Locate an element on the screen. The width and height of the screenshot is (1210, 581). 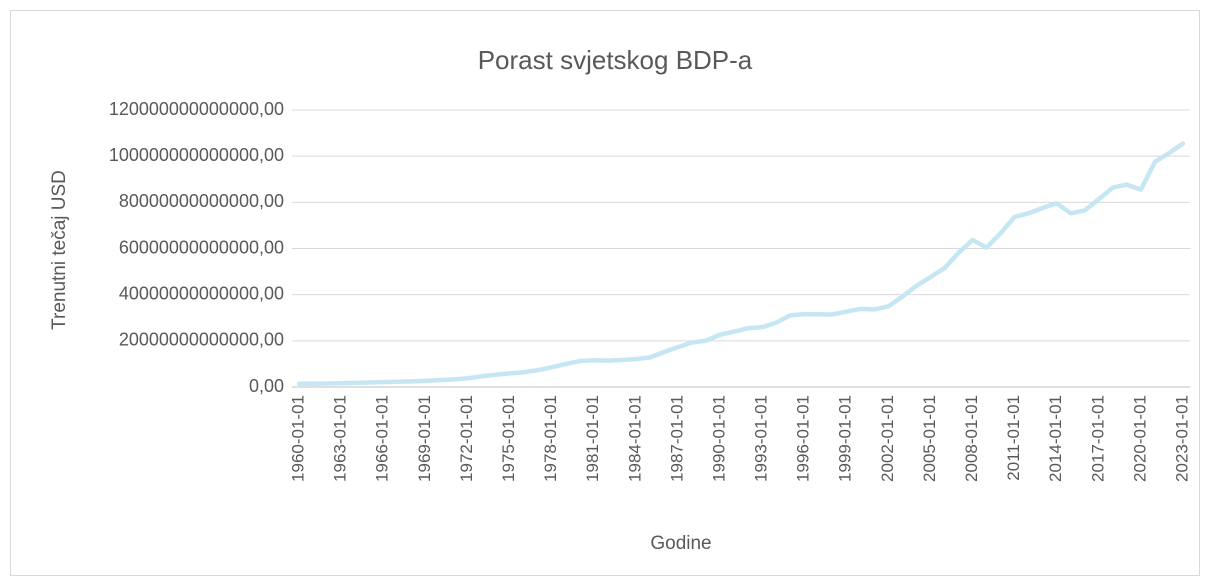
chart-title: Porast svjetskog BDP-a is located at coordinates (615, 60).